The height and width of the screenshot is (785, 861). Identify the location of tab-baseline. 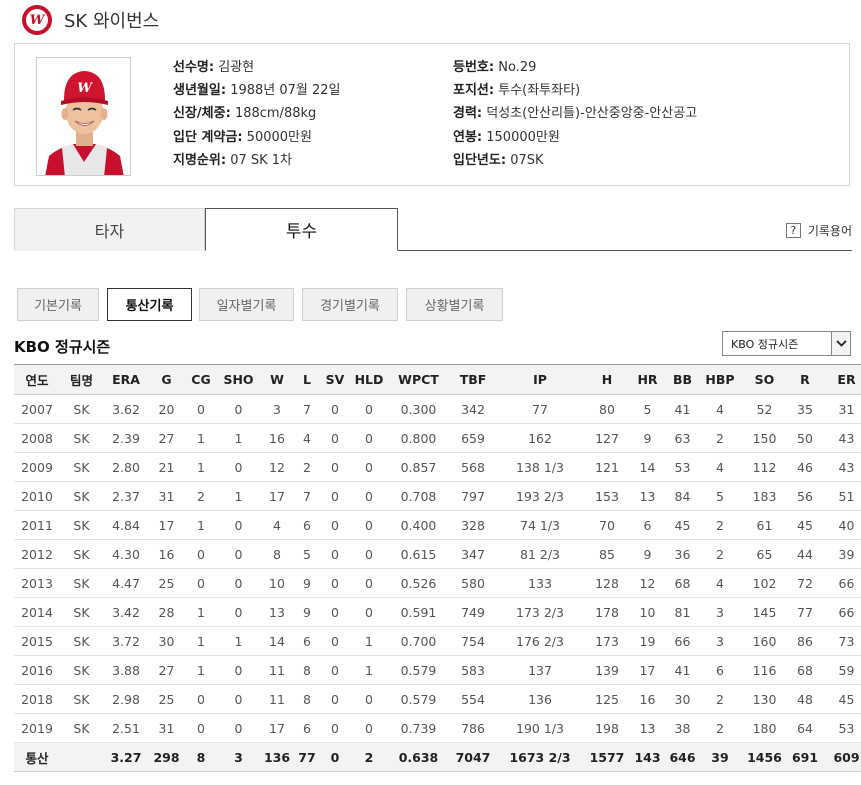
(433, 250).